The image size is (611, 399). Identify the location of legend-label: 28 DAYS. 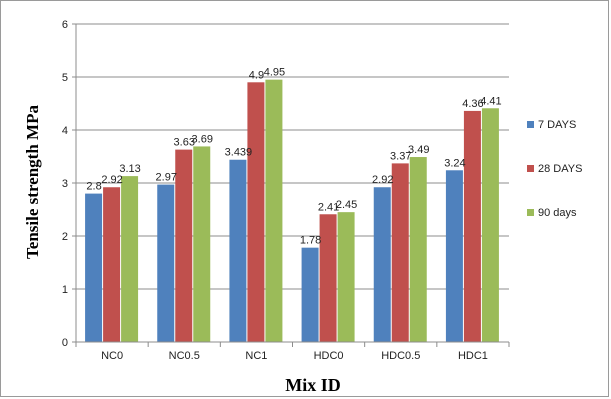
(560, 169).